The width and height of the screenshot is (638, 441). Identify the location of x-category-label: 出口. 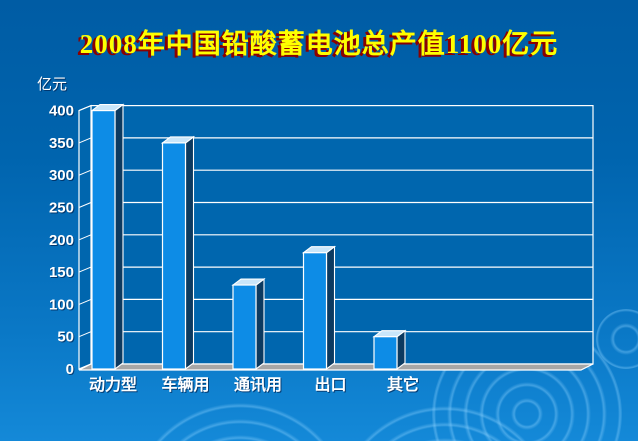
(330, 384).